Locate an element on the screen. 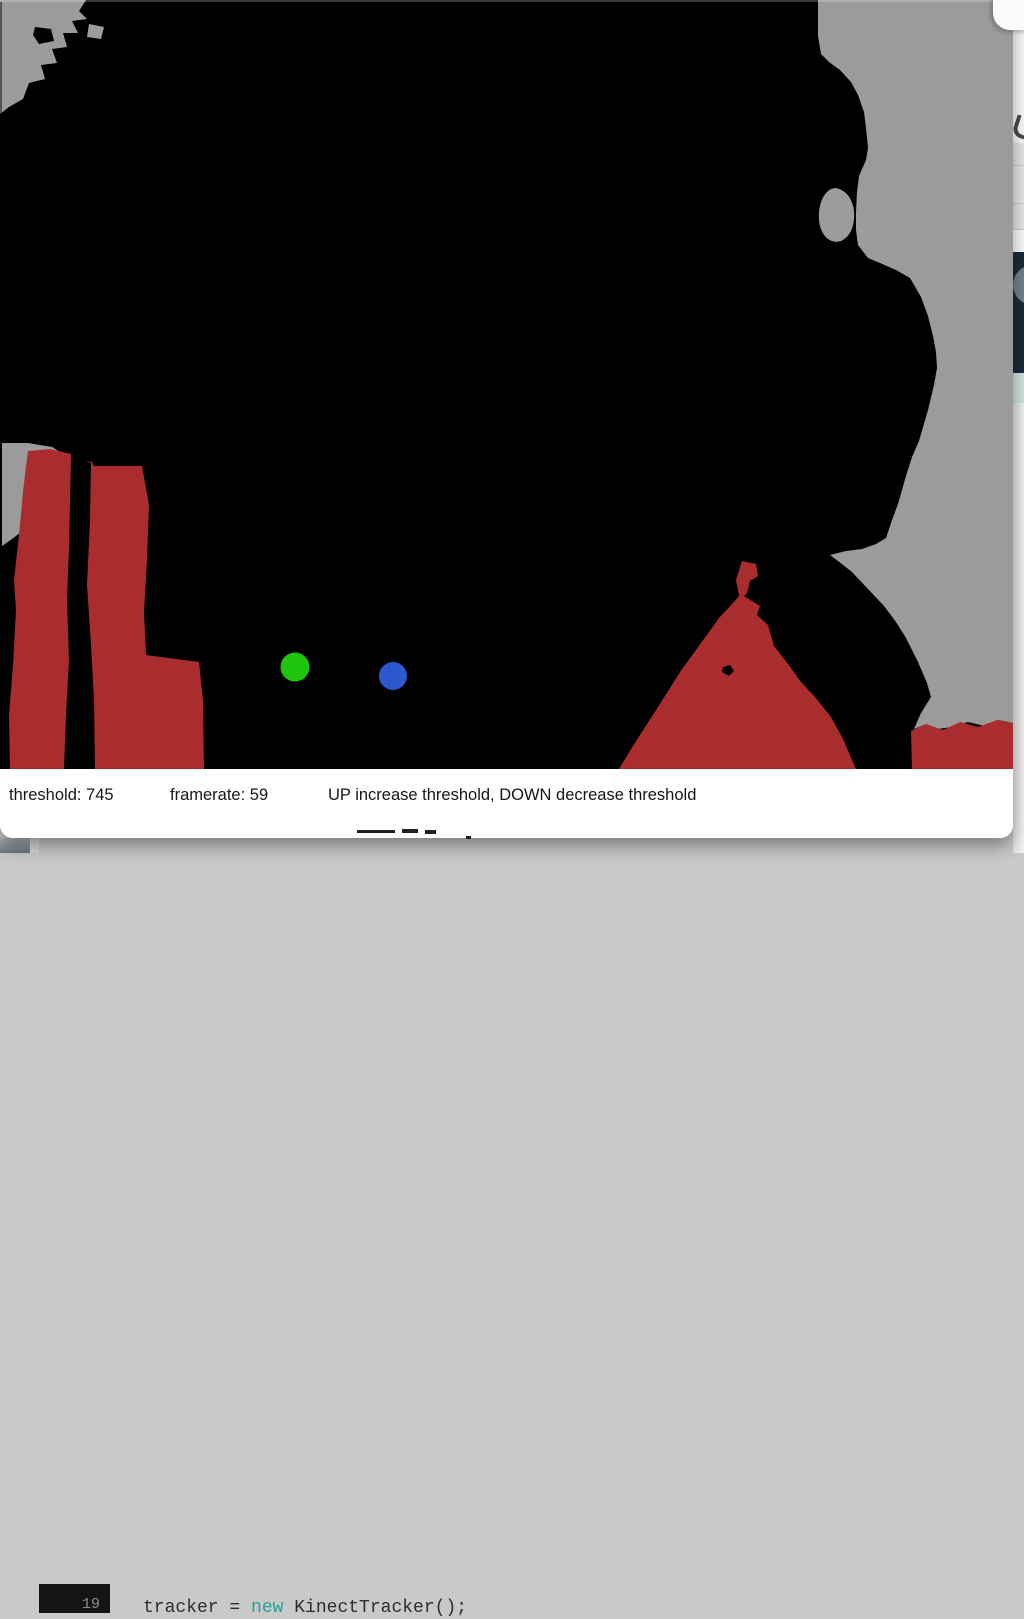  background-window-corner is located at coordinates (15, 845).